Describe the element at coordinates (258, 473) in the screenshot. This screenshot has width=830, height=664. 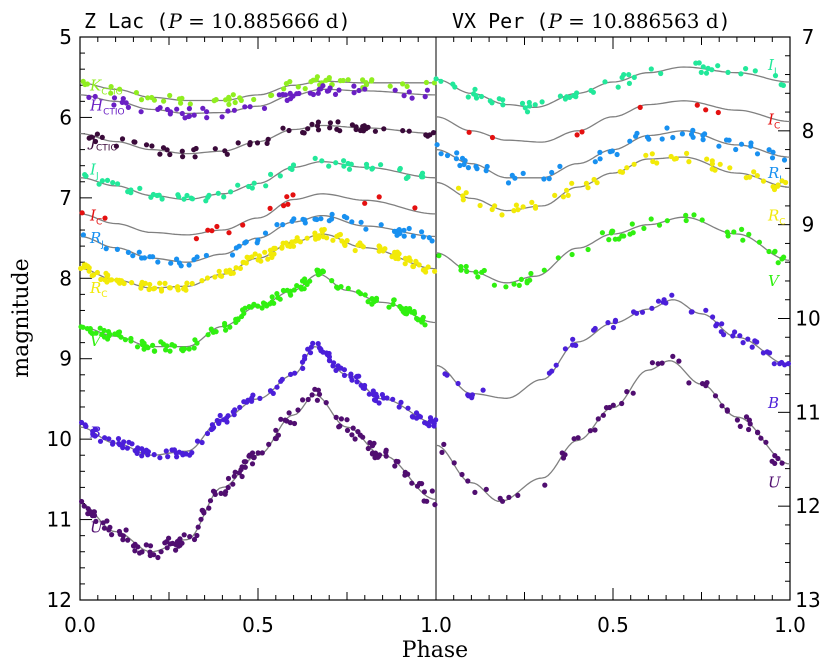
I see `fit-curve` at that location.